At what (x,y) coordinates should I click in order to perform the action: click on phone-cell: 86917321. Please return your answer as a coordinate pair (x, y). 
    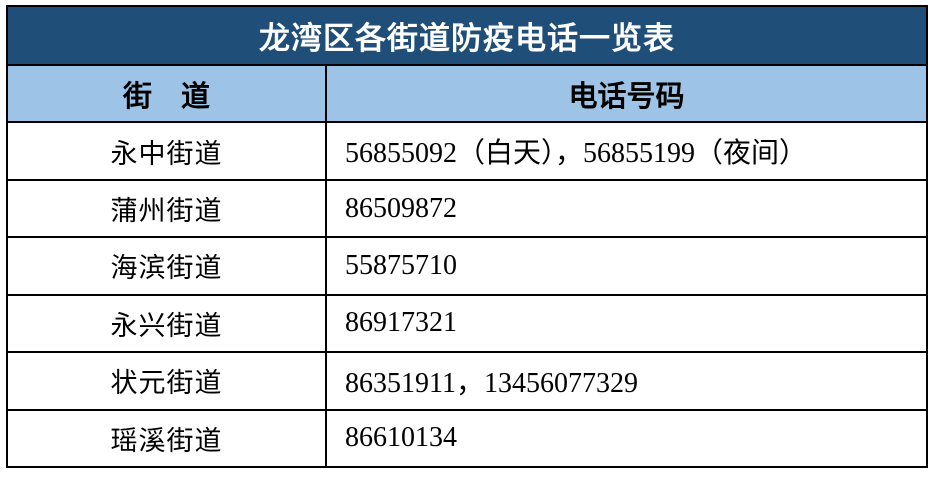
    Looking at the image, I should click on (401, 323).